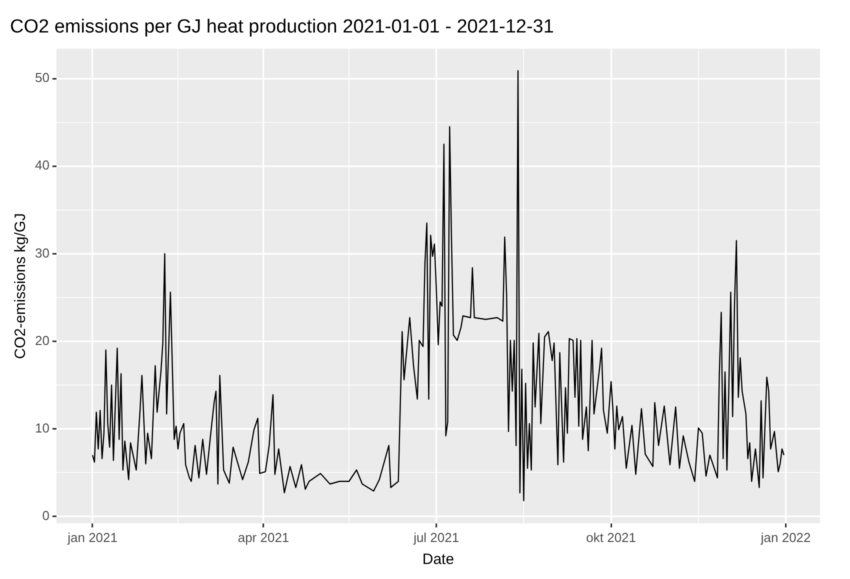 This screenshot has height=579, width=850. What do you see at coordinates (611, 537) in the screenshot?
I see `x-tick-label: okt 2021` at bounding box center [611, 537].